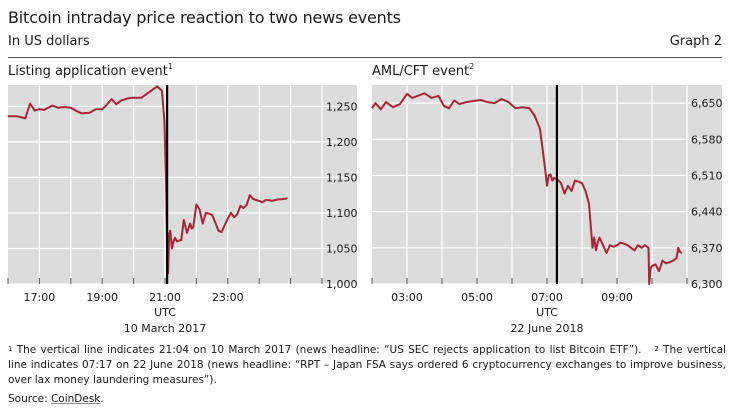 Image resolution: width=740 pixels, height=415 pixels. Describe the element at coordinates (342, 106) in the screenshot. I see `left-y-tick-label: 1,250` at that location.